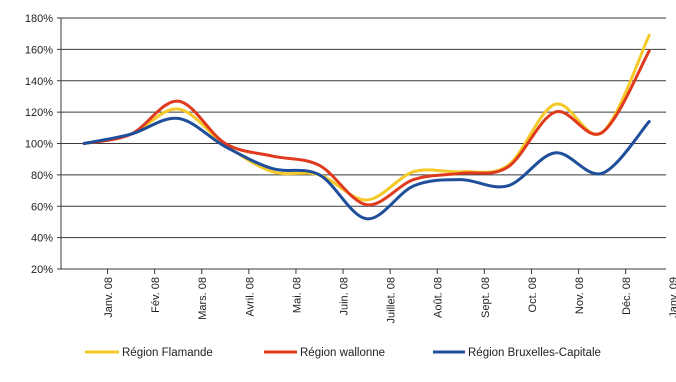 The image size is (676, 382). What do you see at coordinates (42, 207) in the screenshot?
I see `y-tick-label: 60%` at bounding box center [42, 207].